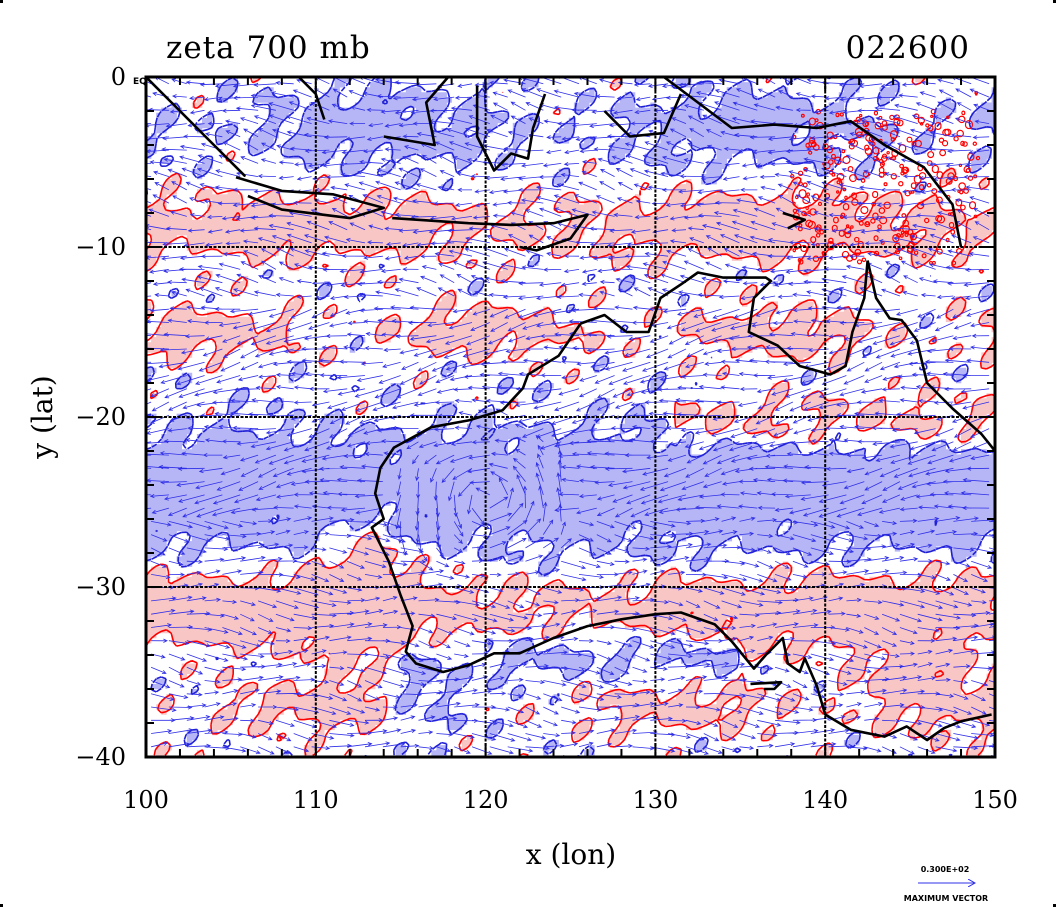 This screenshot has width=1056, height=907. Describe the element at coordinates (486, 800) in the screenshot. I see `x-tick-label: 120` at that location.